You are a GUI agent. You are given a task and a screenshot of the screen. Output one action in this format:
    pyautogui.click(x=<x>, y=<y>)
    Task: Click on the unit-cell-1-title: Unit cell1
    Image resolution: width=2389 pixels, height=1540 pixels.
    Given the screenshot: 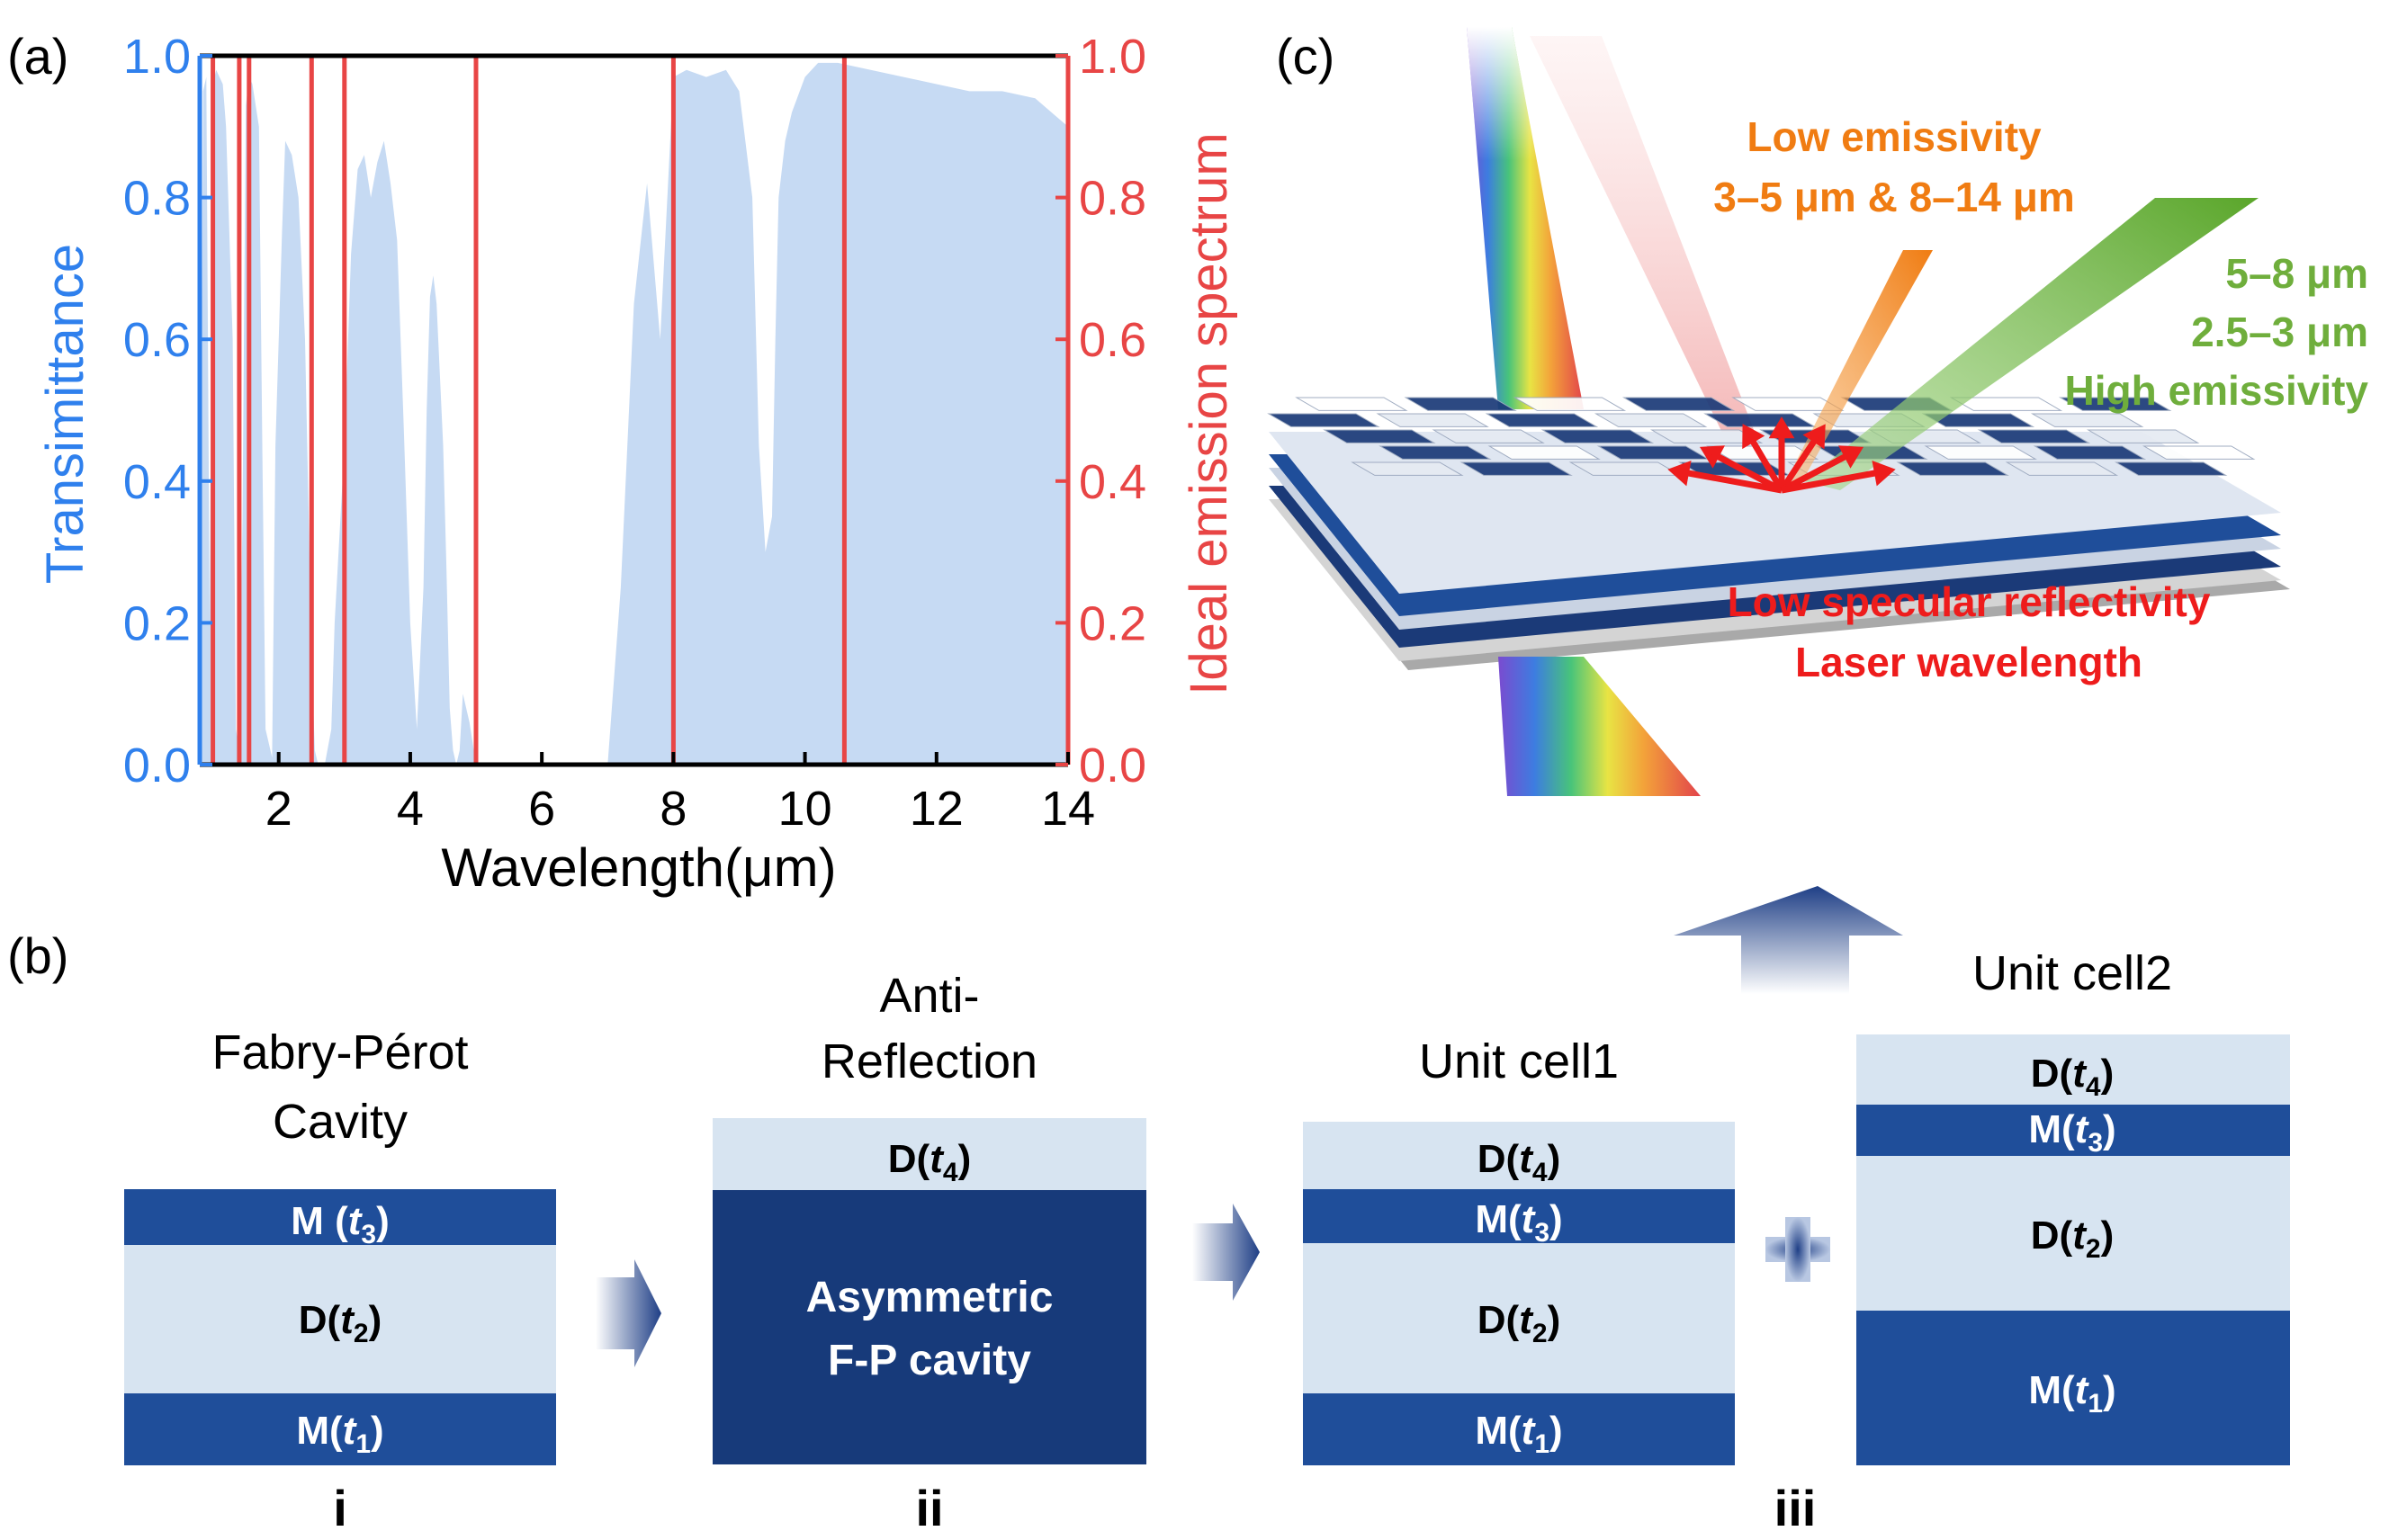 What is the action you would take?
    pyautogui.click(x=1519, y=1061)
    